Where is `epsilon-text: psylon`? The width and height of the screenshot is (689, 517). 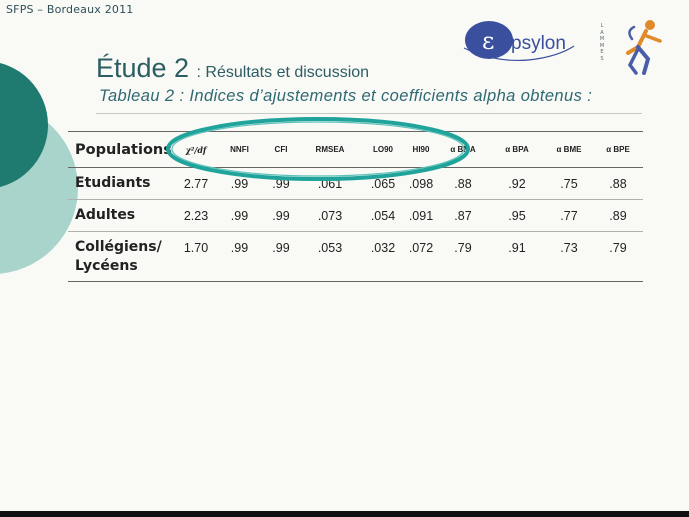 epsilon-text: psylon is located at coordinates (538, 43).